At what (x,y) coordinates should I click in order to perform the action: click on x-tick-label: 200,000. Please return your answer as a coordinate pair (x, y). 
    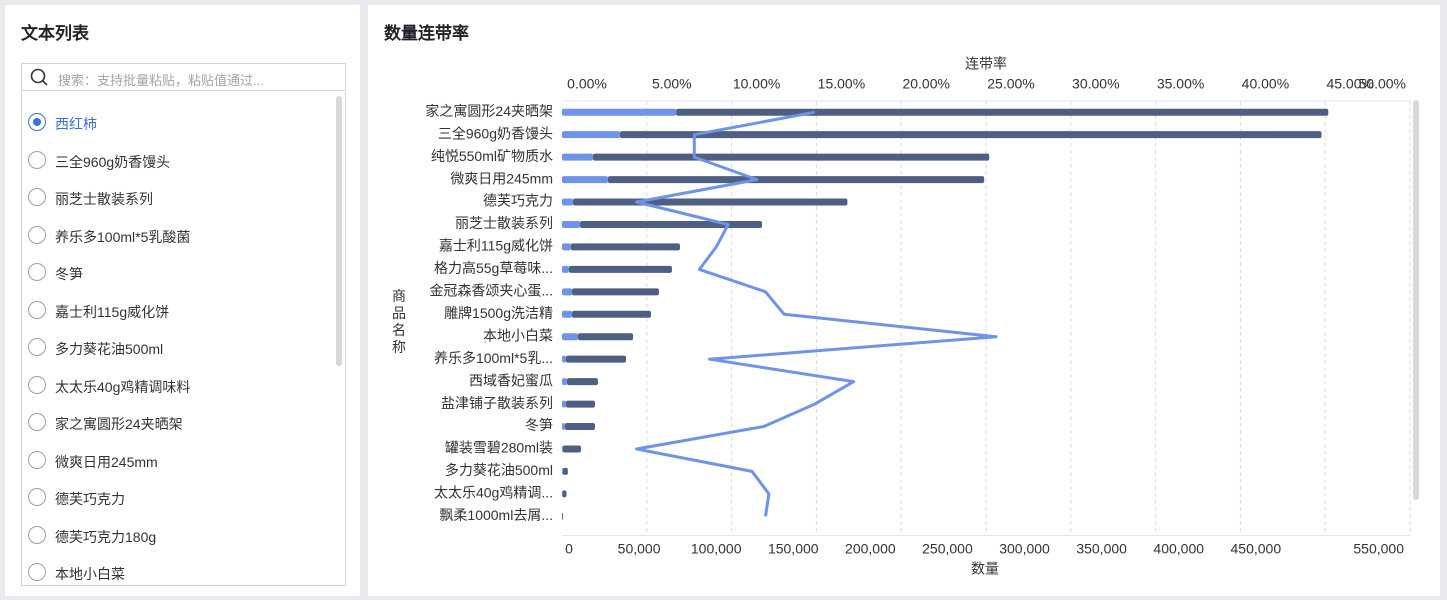
    Looking at the image, I should click on (870, 549).